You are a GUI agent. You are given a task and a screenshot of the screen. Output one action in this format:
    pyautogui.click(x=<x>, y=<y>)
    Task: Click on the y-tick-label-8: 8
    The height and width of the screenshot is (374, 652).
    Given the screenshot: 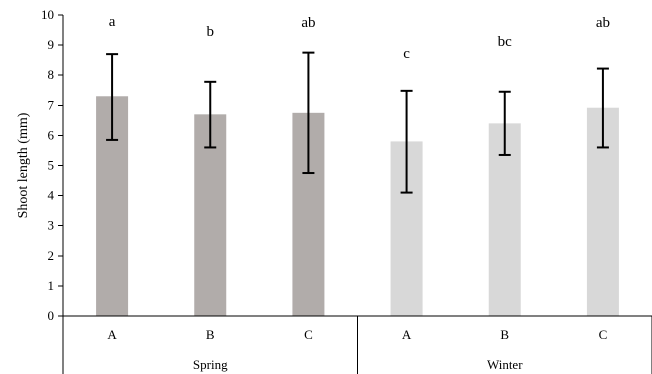 What is the action you would take?
    pyautogui.click(x=51, y=74)
    